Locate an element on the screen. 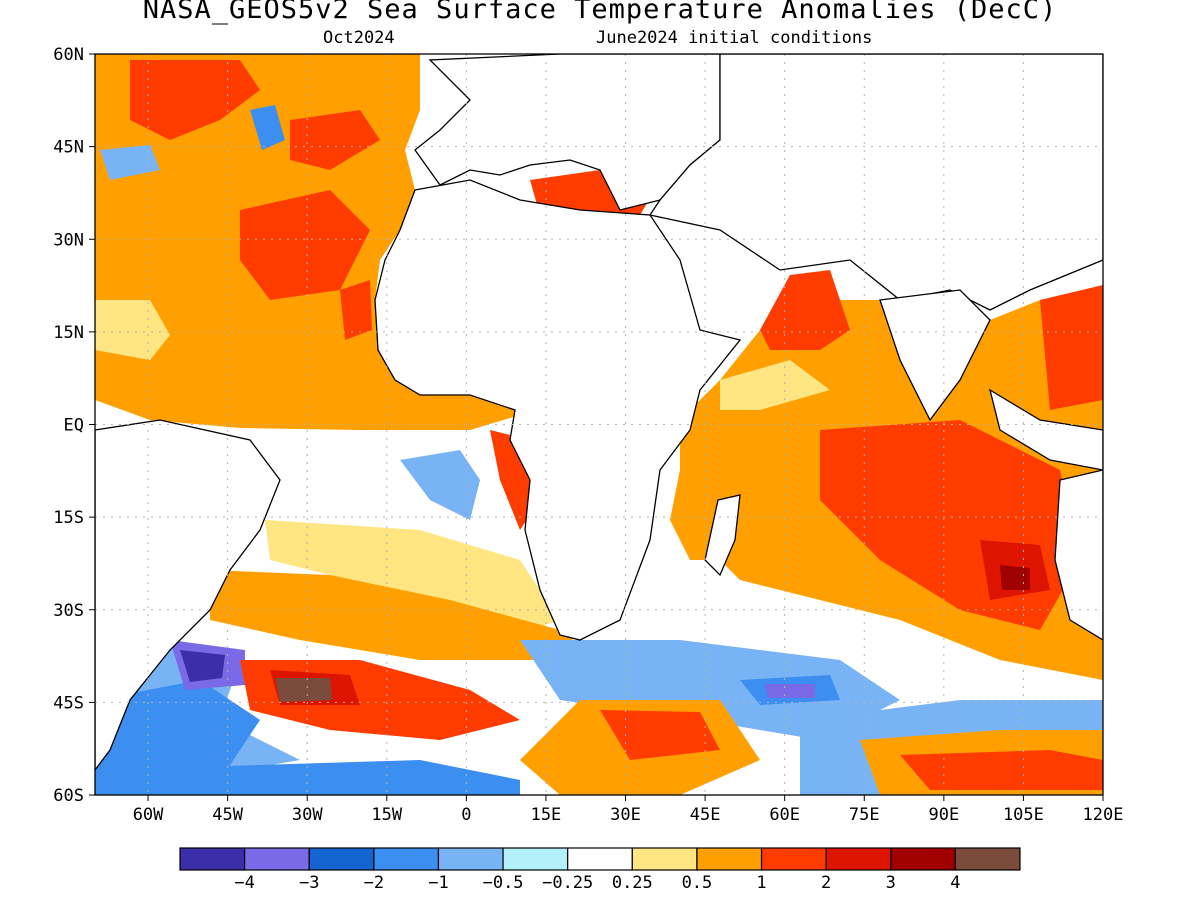  lat-tick-label: EQ is located at coordinates (74, 426).